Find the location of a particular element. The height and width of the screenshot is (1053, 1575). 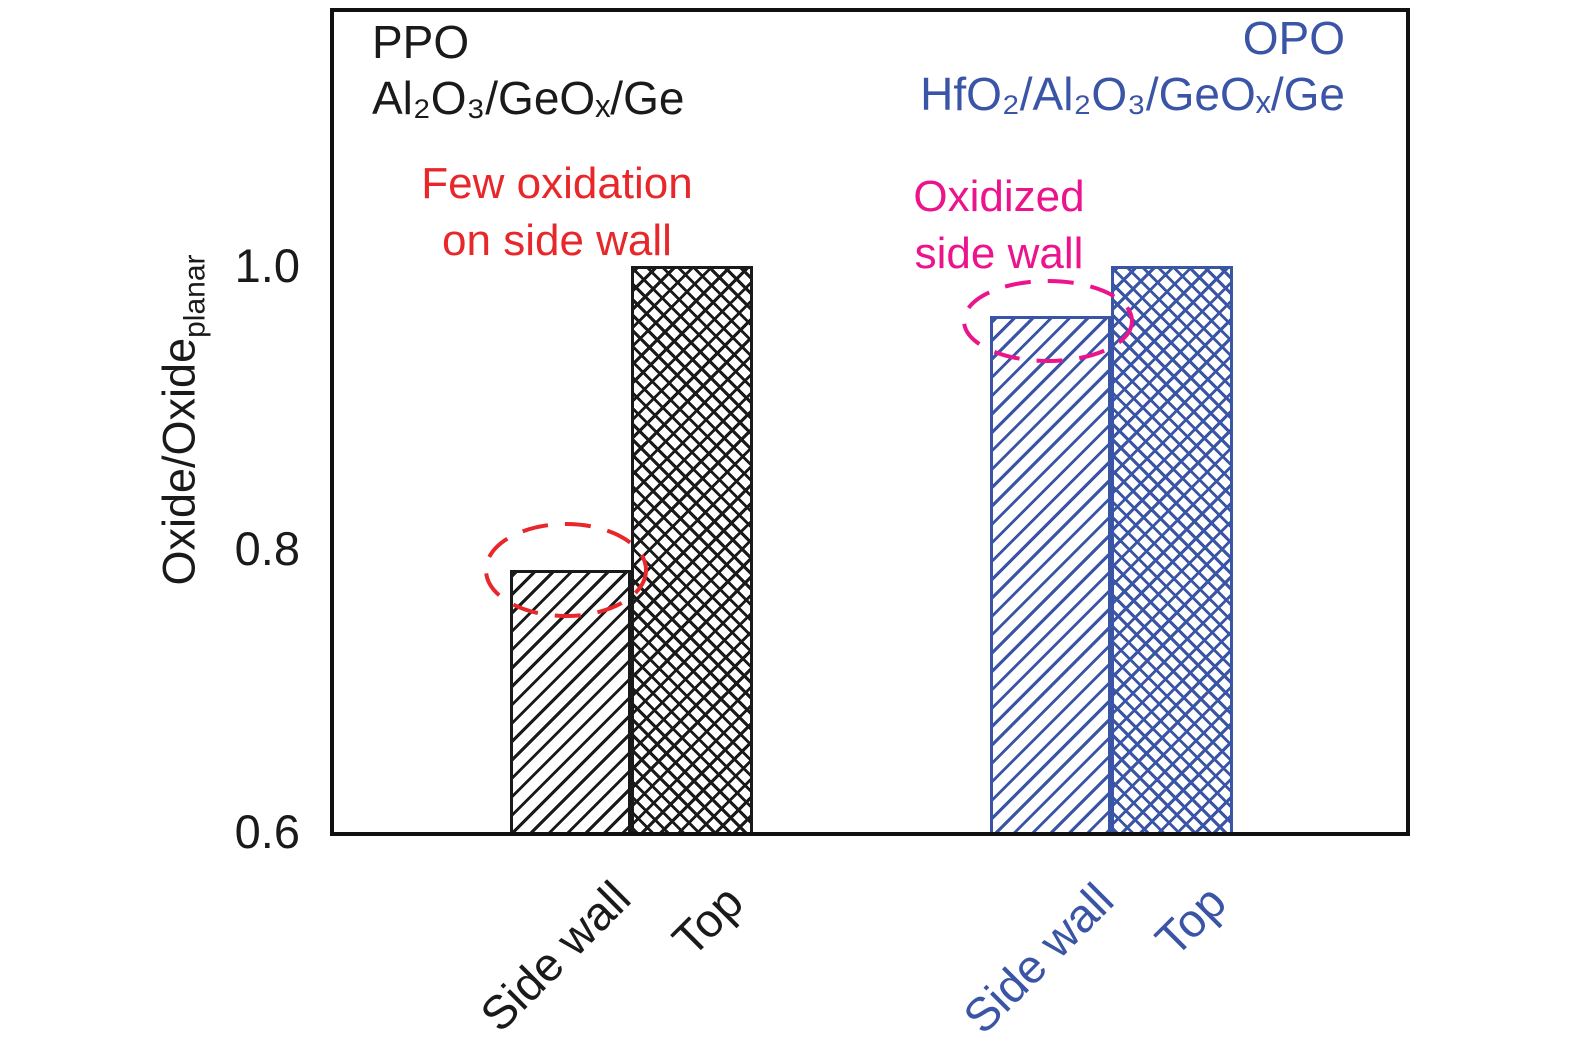

annotation-few-oxidation-line1: Few oxidation is located at coordinates (557, 183).